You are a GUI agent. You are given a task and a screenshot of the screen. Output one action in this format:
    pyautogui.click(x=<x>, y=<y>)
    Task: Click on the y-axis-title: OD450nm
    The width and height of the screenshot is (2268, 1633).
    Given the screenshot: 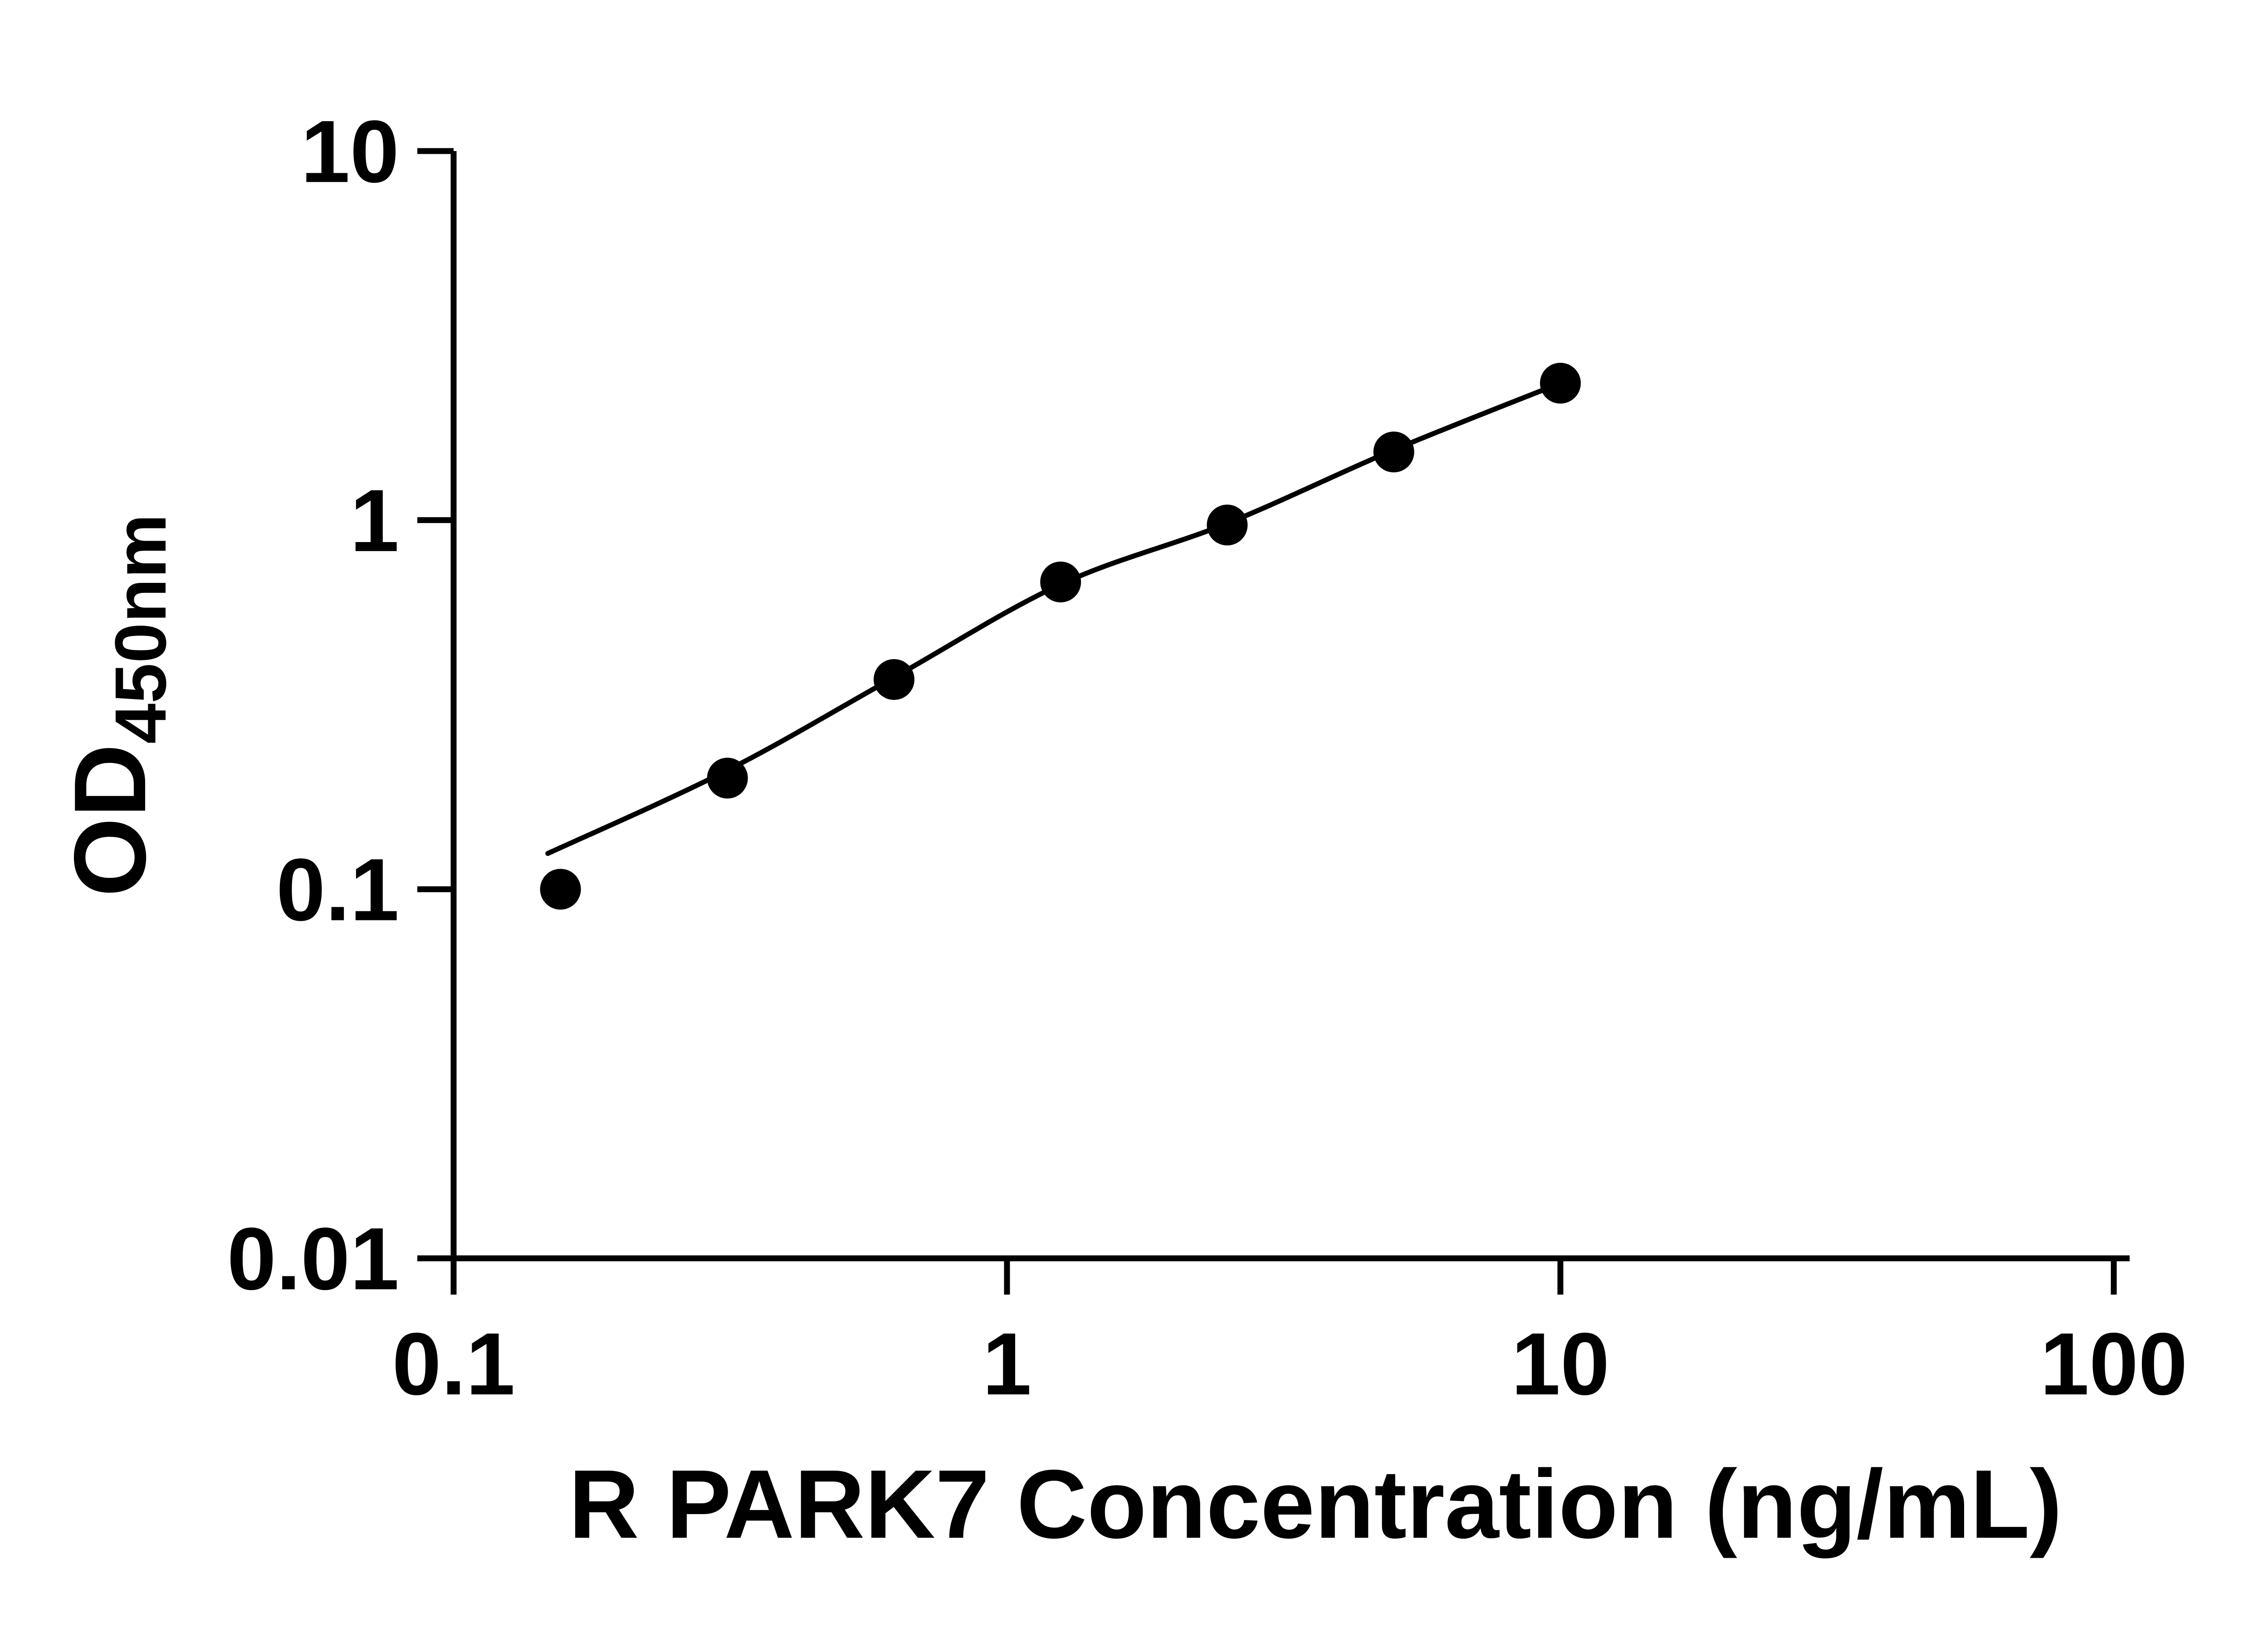 What is the action you would take?
    pyautogui.click(x=117, y=705)
    